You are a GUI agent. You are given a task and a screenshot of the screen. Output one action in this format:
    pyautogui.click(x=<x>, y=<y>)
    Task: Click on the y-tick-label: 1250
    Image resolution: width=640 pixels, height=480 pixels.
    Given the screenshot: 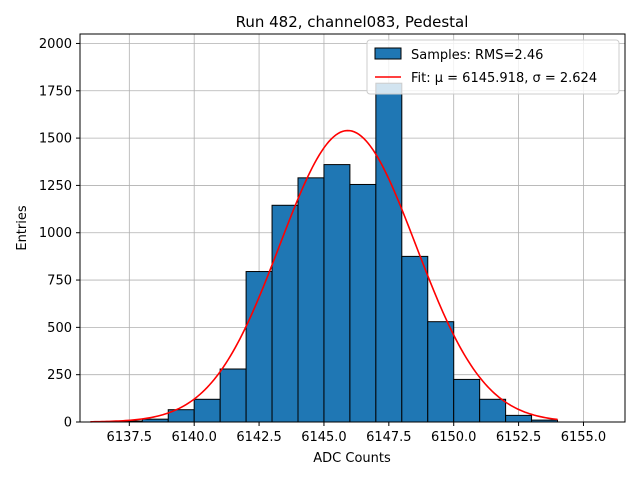 What is the action you would take?
    pyautogui.click(x=55, y=186)
    